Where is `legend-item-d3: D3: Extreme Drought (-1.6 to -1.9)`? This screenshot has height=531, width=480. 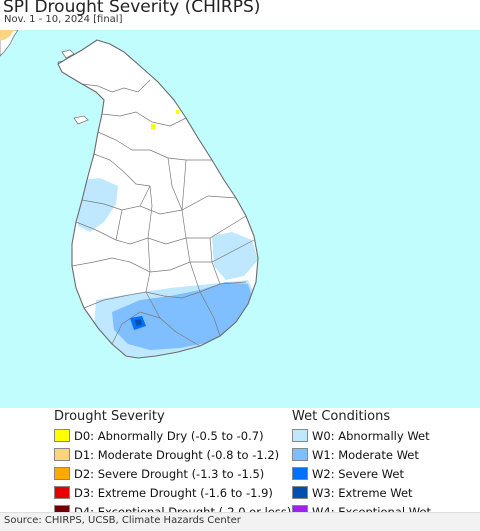
legend-item-d3: D3: Extreme Drought (-1.6 to -1.9) is located at coordinates (169, 492).